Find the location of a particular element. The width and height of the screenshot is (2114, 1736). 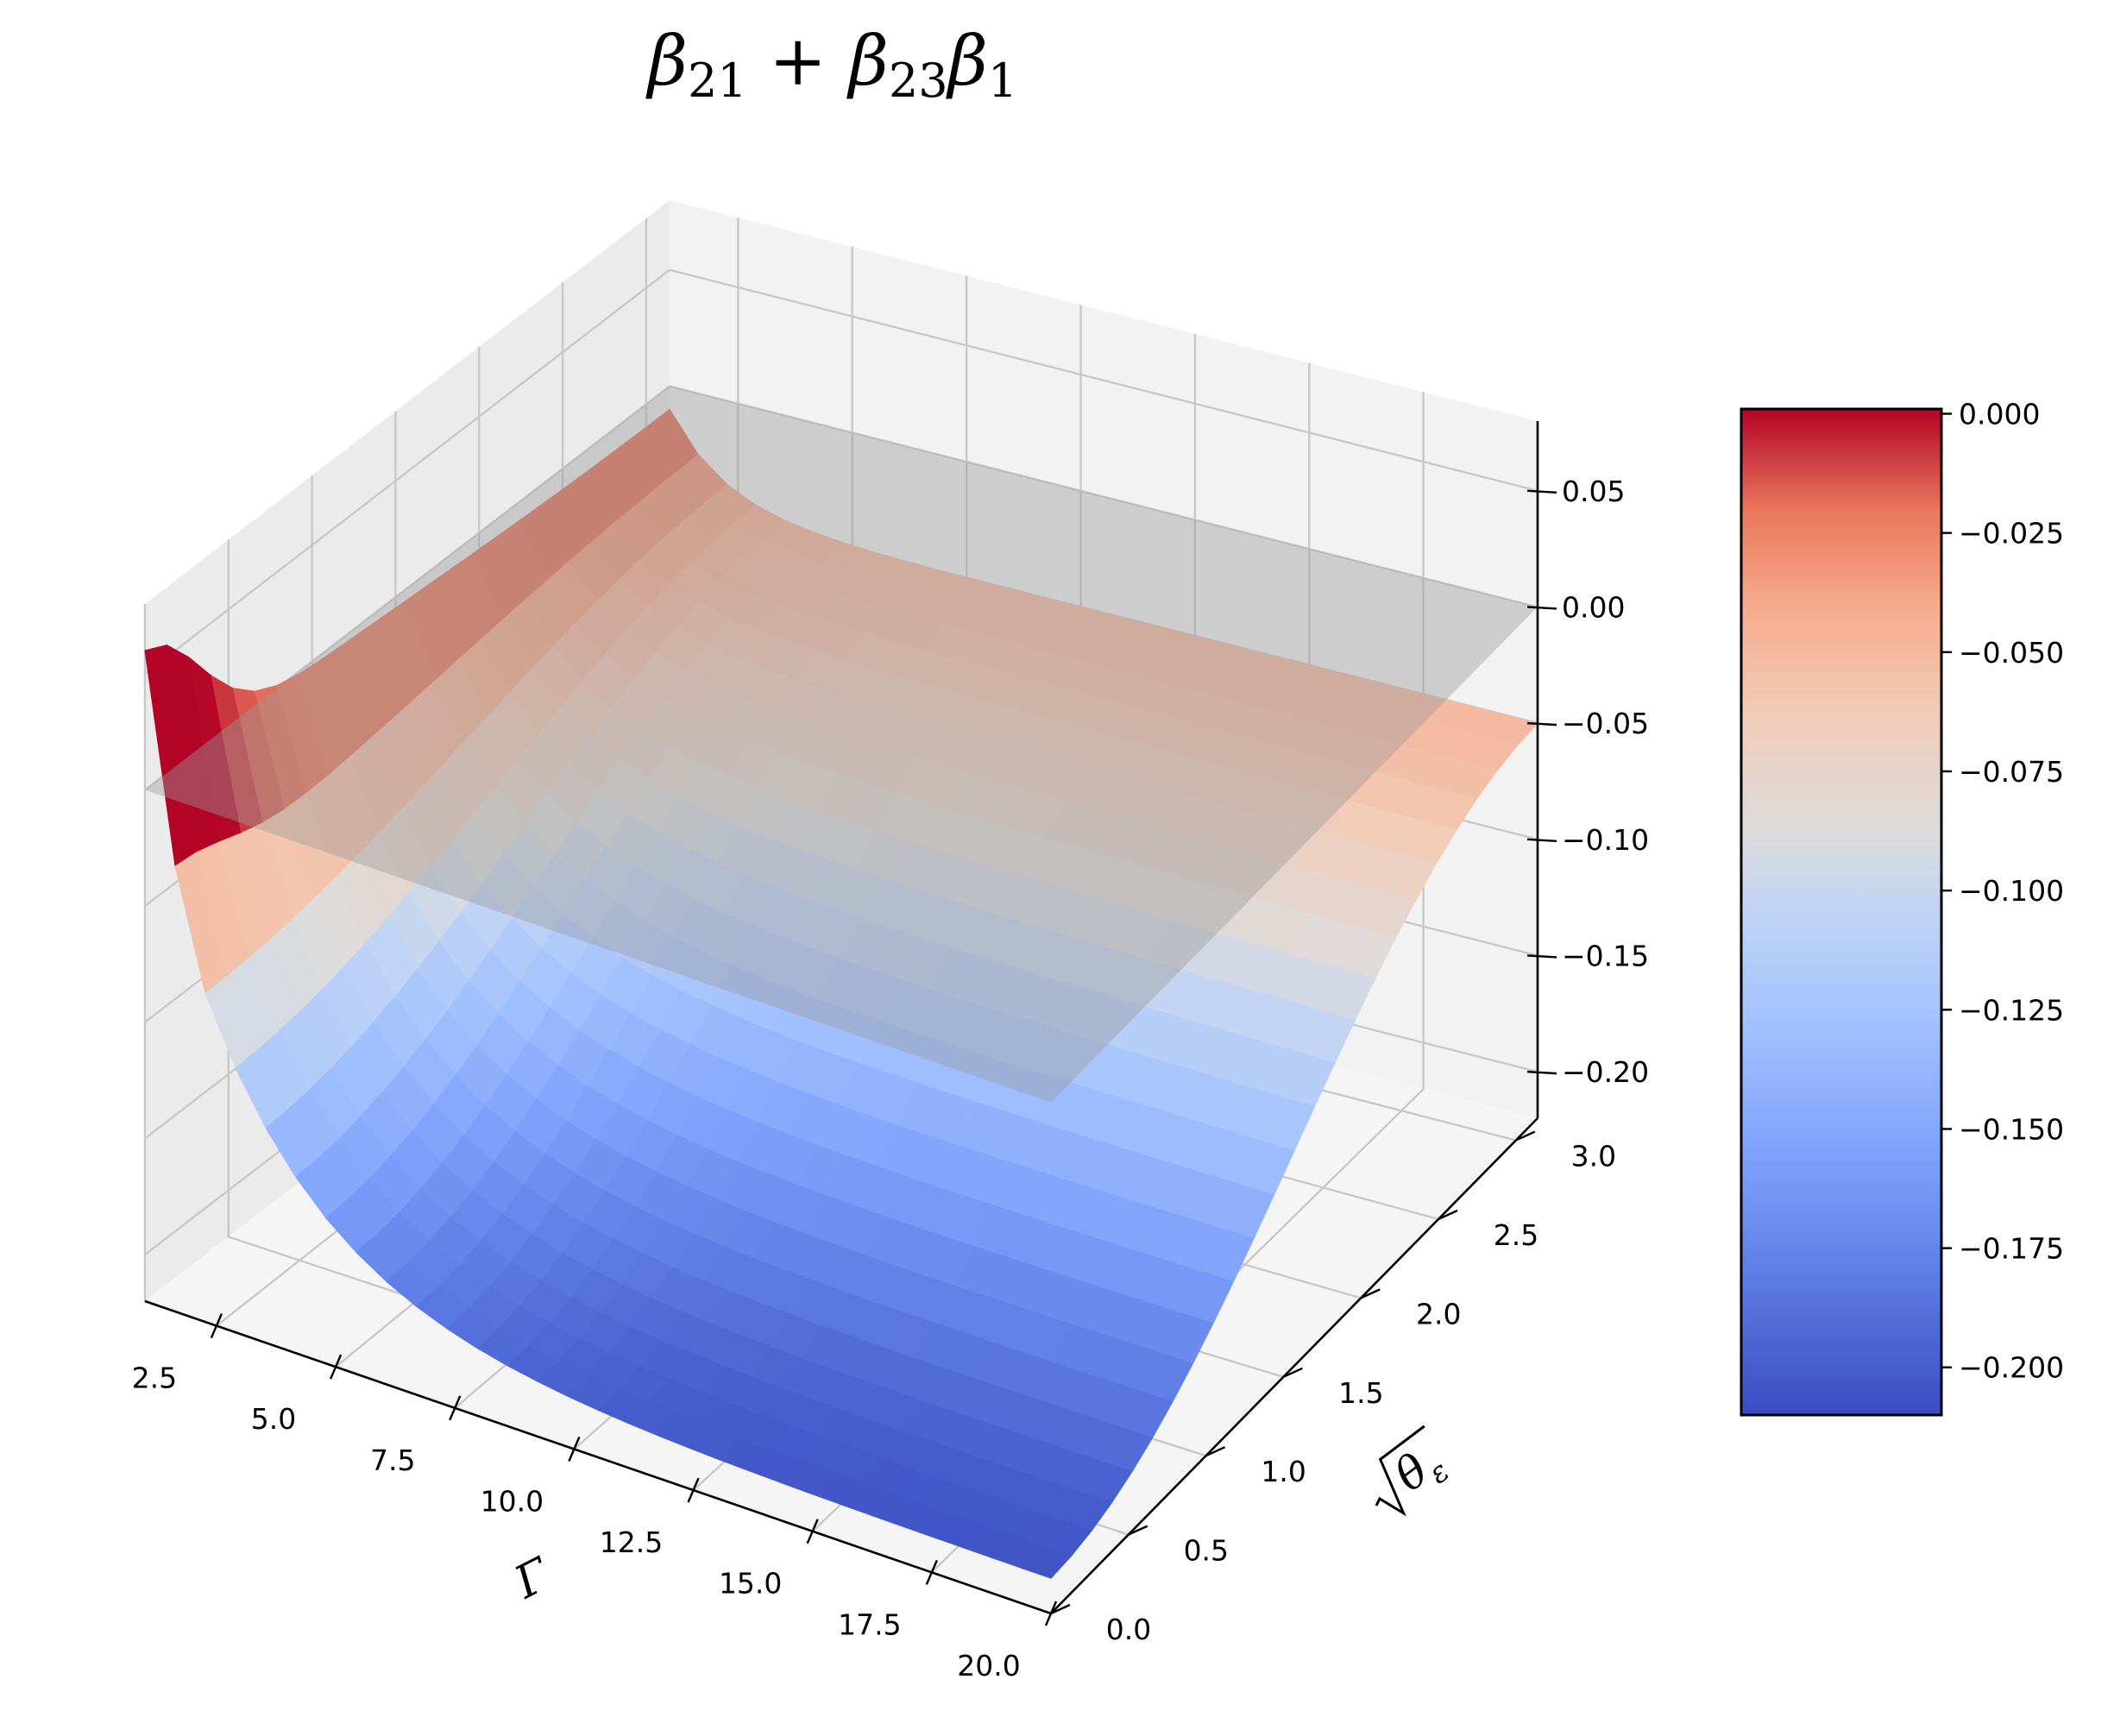

colorbar-tick-label: −0.100 is located at coordinates (2011, 891).